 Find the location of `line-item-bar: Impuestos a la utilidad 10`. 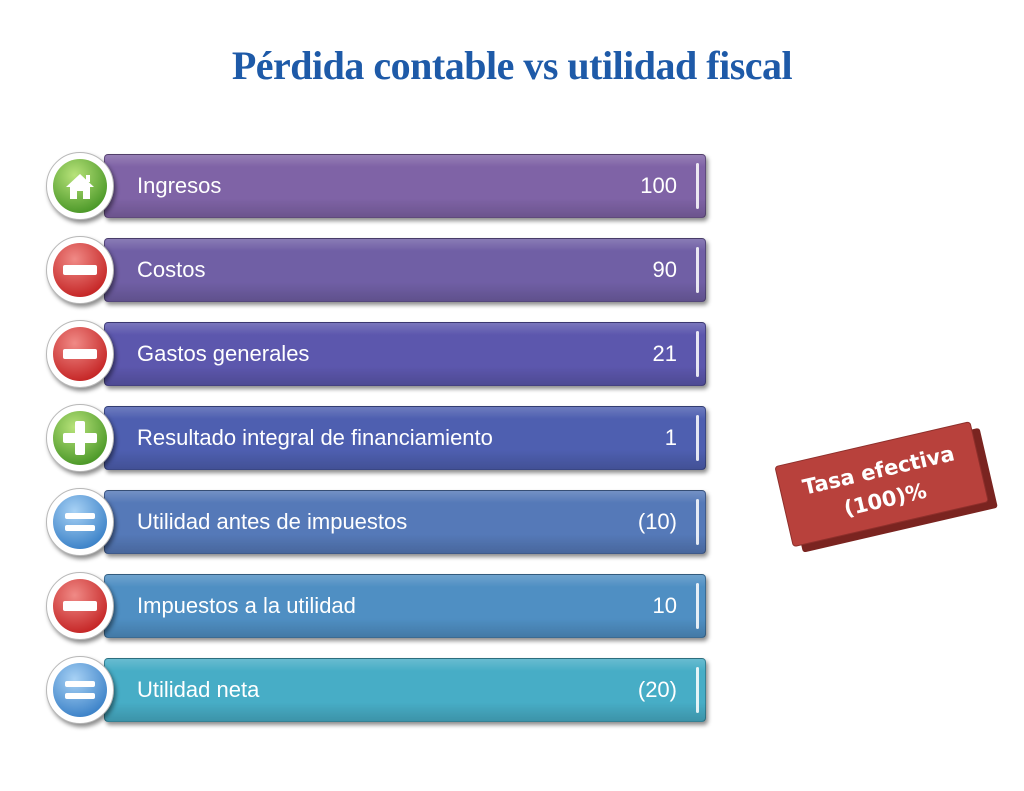

line-item-bar: Impuestos a la utilidad 10 is located at coordinates (405, 606).